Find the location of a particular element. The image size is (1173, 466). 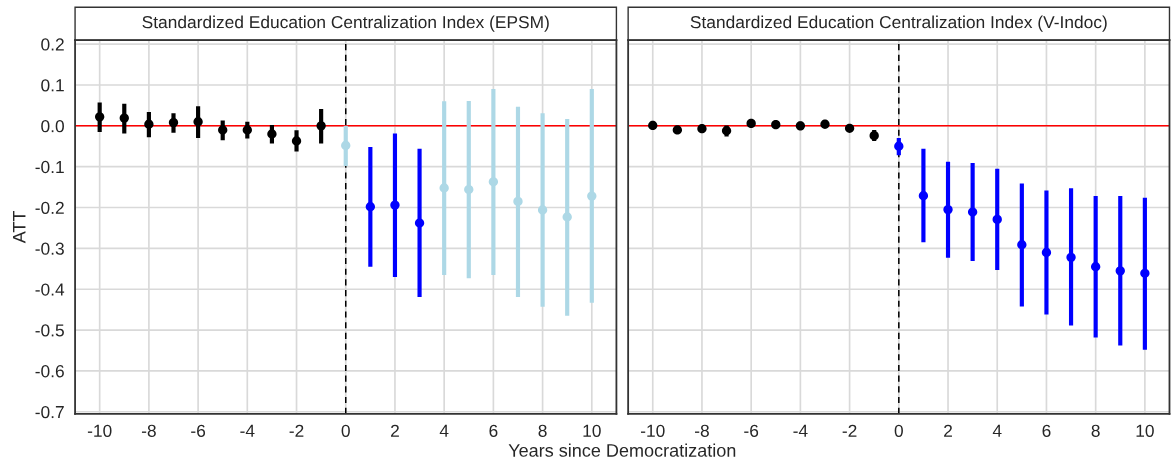

y-tick-label: -0.1 is located at coordinates (49, 167).